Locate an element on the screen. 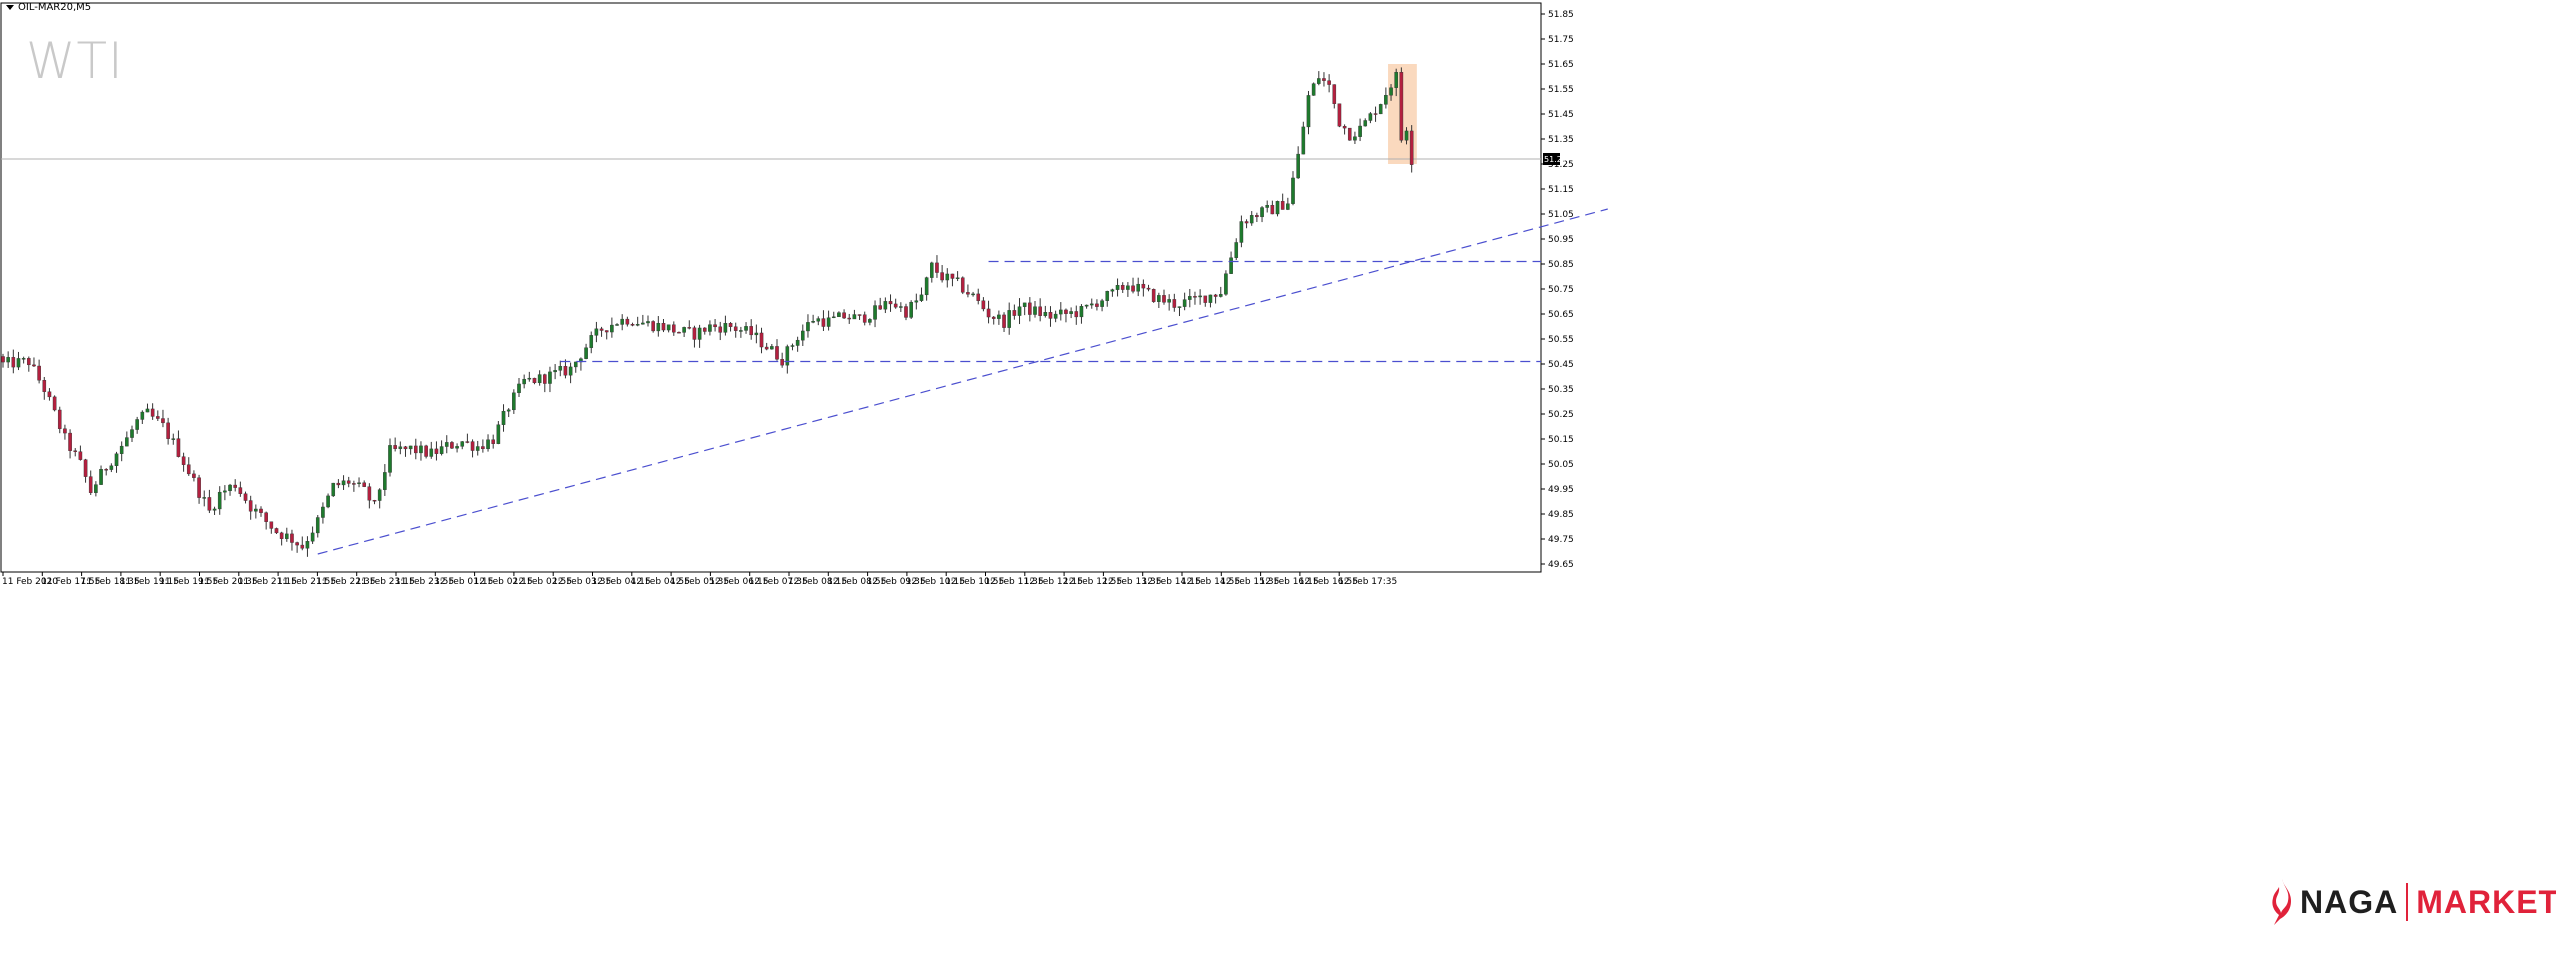  y-tick-label: 50.85 is located at coordinates (1561, 265).